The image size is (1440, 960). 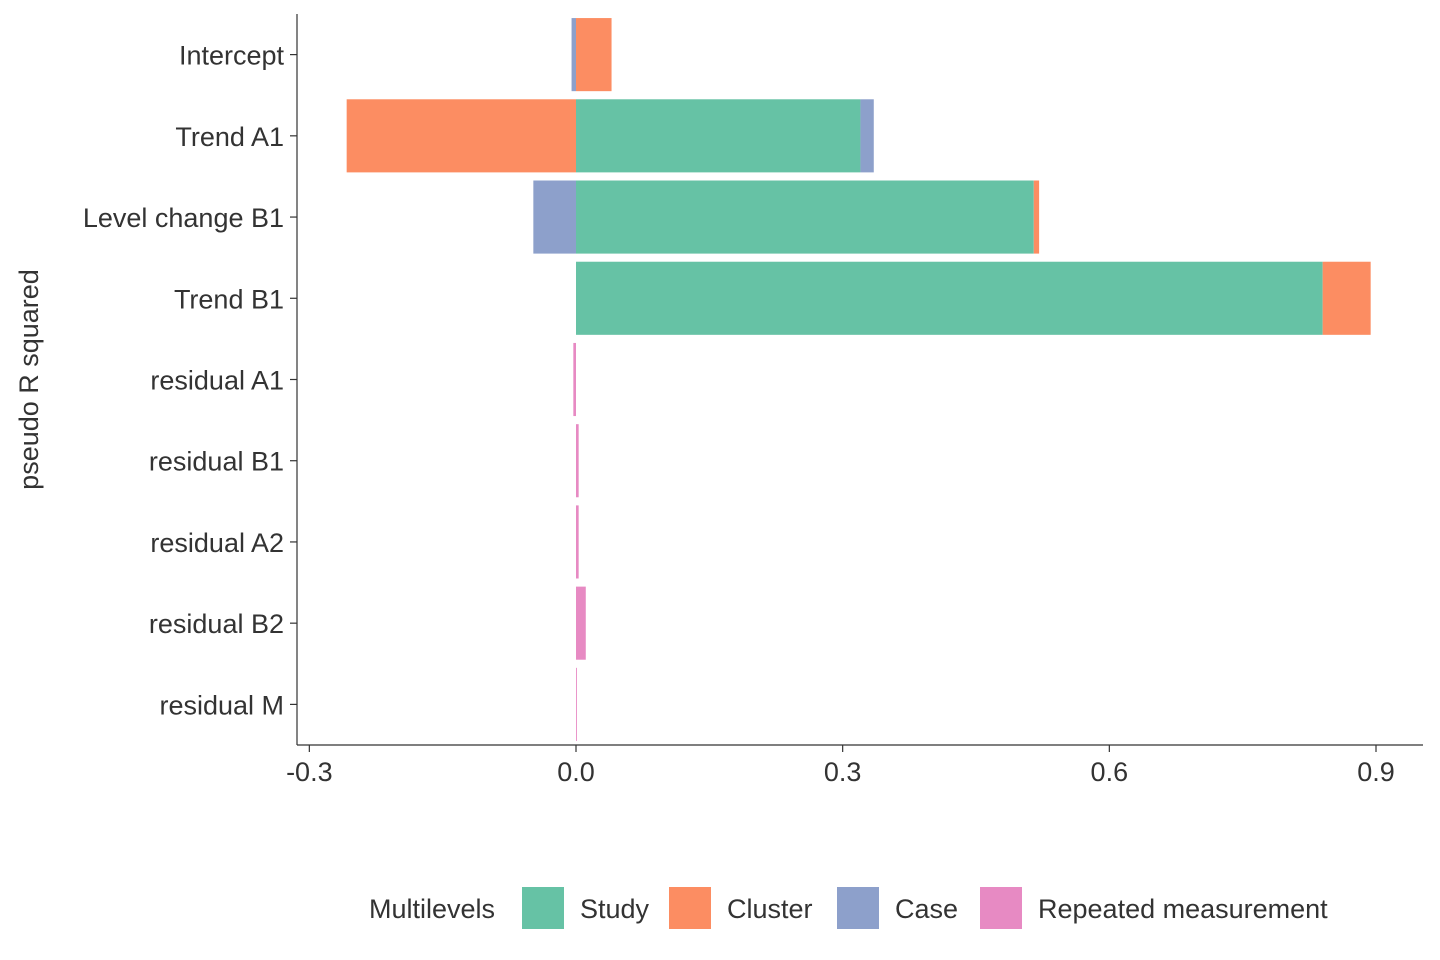 What do you see at coordinates (581, 623) in the screenshot?
I see `bar-residual-b2-repeated-measurement` at bounding box center [581, 623].